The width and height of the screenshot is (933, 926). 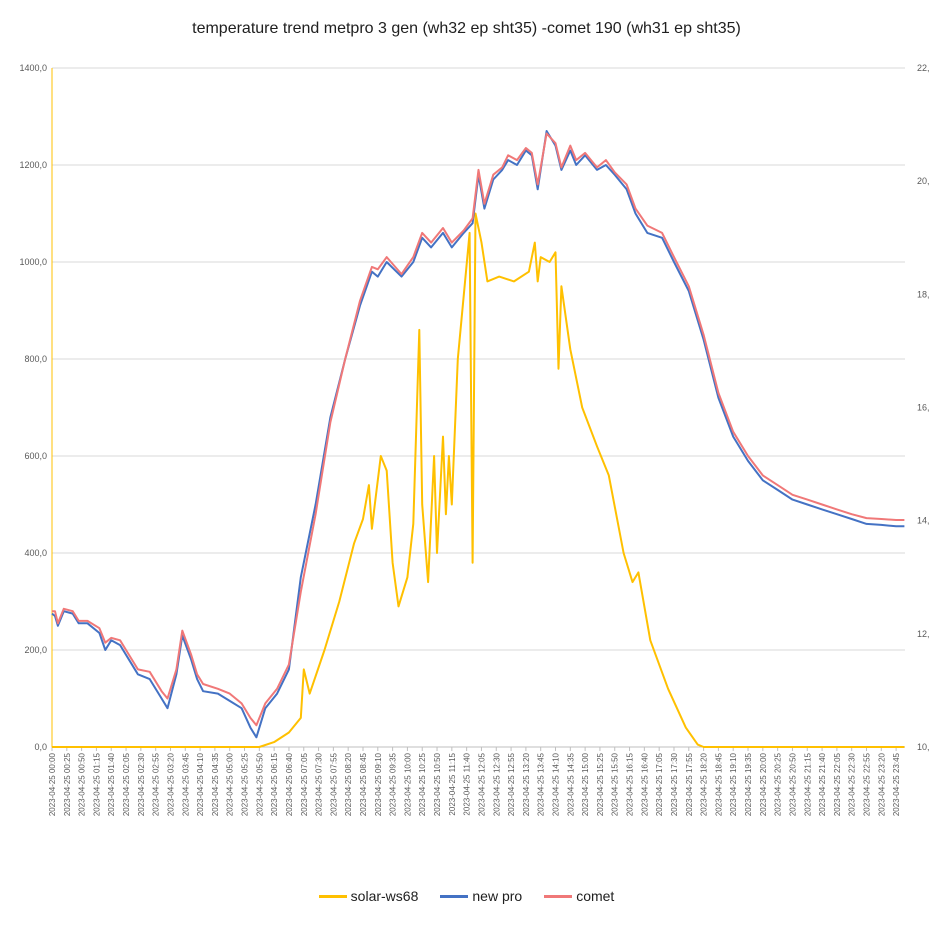 I want to click on x-tick-label: 2023-04-25 12:30, so click(x=496, y=784).